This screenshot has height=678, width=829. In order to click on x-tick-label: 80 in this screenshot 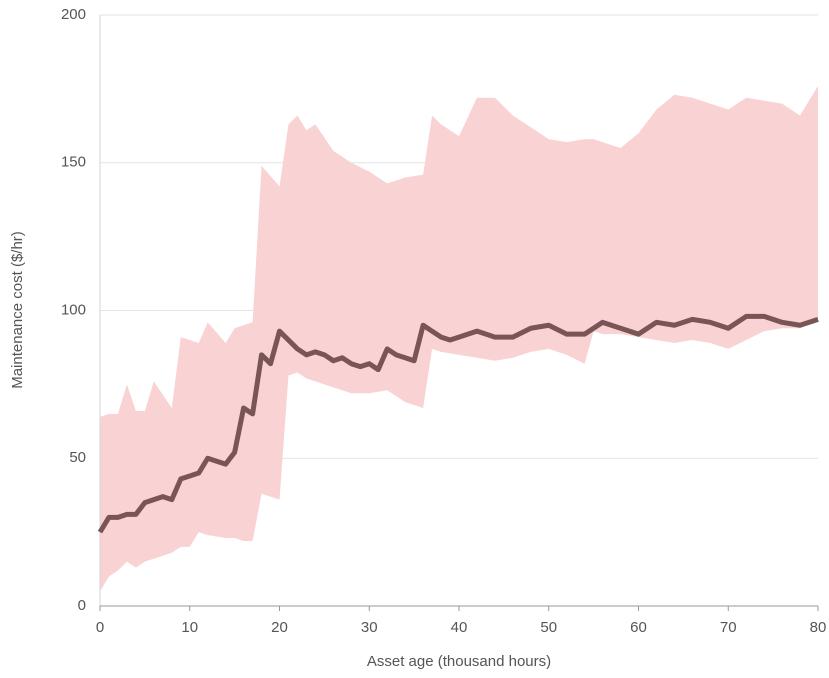, I will do `click(818, 627)`.